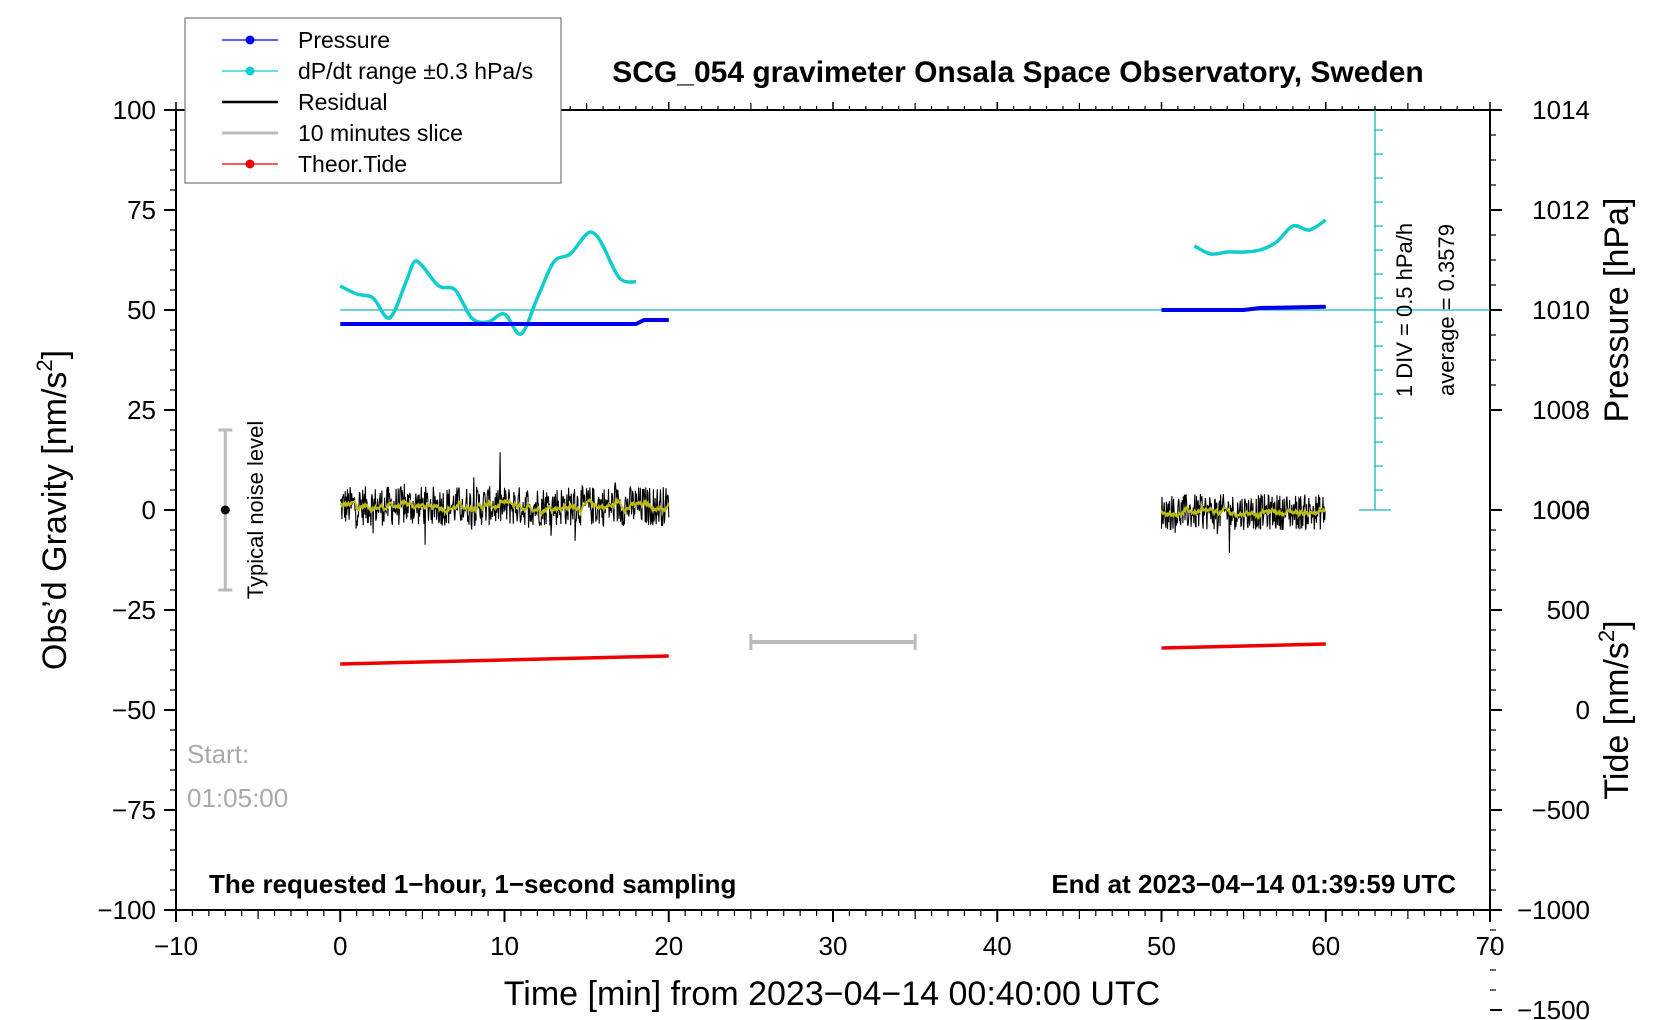 The width and height of the screenshot is (1676, 1020). What do you see at coordinates (344, 40) in the screenshot?
I see `legend-label: Pressure` at bounding box center [344, 40].